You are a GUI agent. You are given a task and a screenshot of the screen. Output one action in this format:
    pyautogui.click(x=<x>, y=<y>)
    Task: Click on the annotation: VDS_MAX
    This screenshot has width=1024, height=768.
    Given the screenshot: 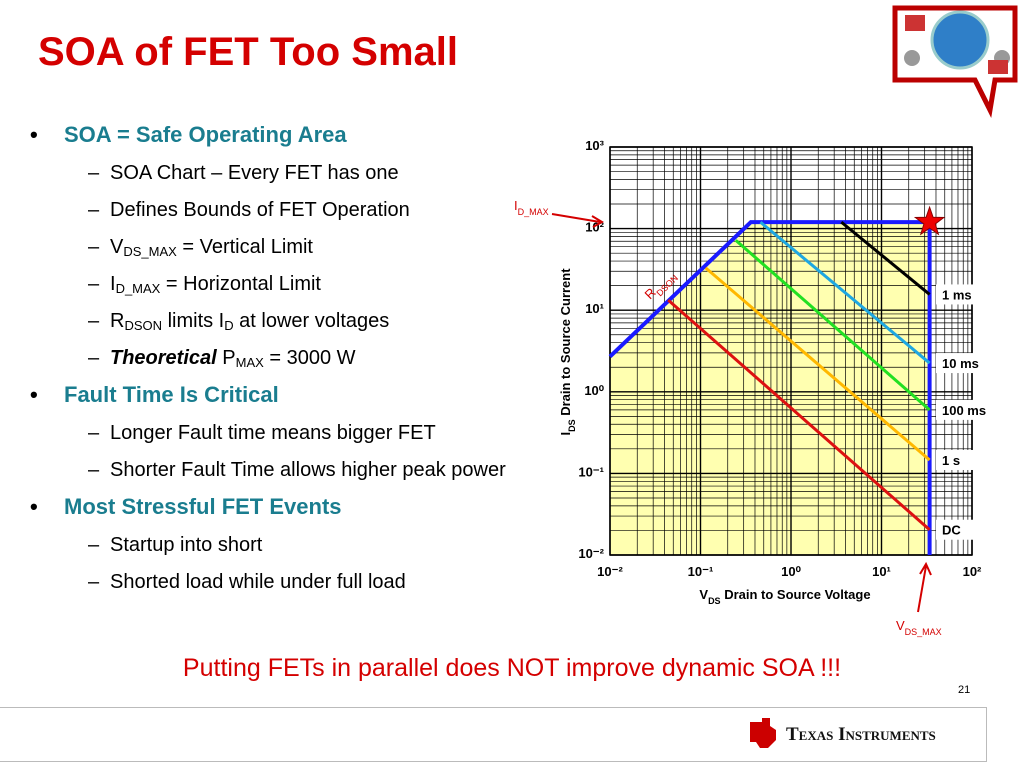 What is the action you would take?
    pyautogui.click(x=919, y=627)
    